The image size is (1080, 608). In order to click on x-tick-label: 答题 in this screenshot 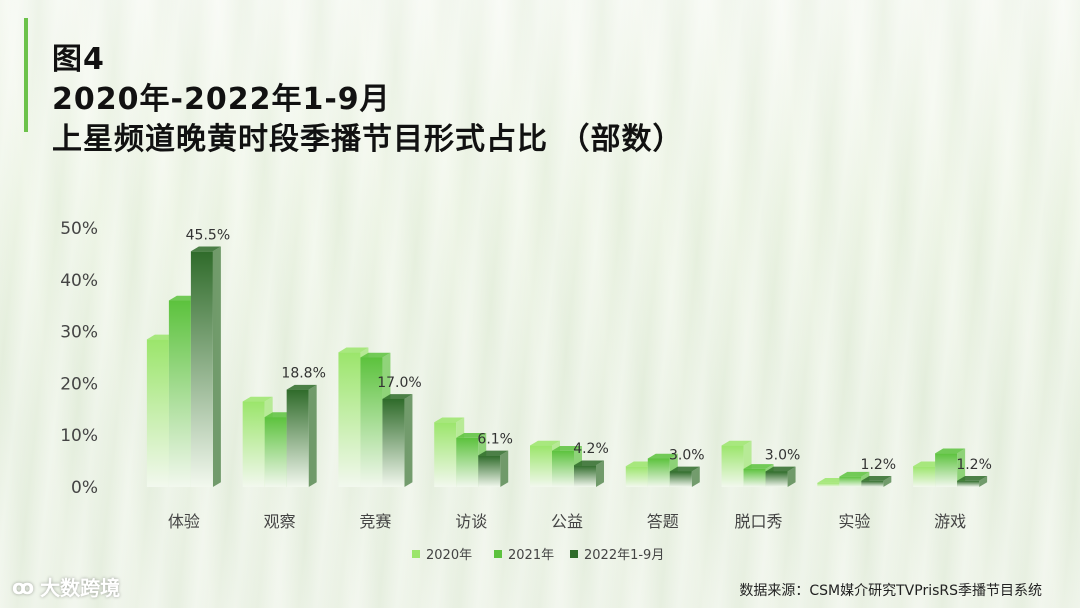, I will do `click(663, 521)`.